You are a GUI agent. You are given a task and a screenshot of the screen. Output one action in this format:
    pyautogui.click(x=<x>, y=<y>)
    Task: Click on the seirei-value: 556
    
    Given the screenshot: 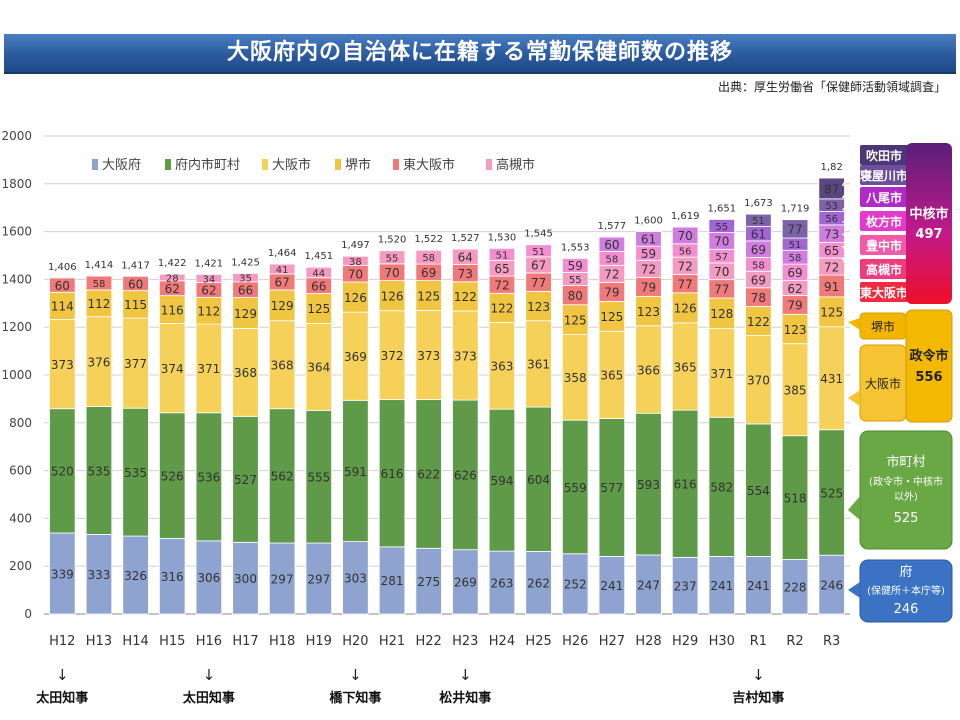 What is the action you would take?
    pyautogui.click(x=928, y=377)
    